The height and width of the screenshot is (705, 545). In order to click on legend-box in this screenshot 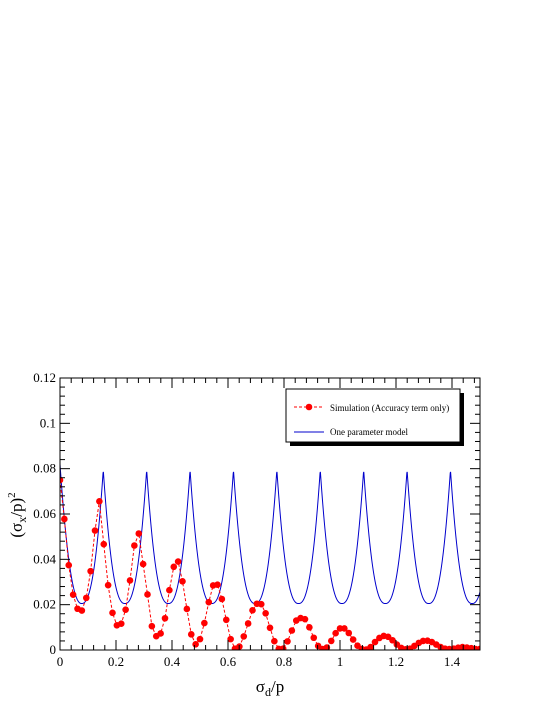, I will do `click(373, 415)`.